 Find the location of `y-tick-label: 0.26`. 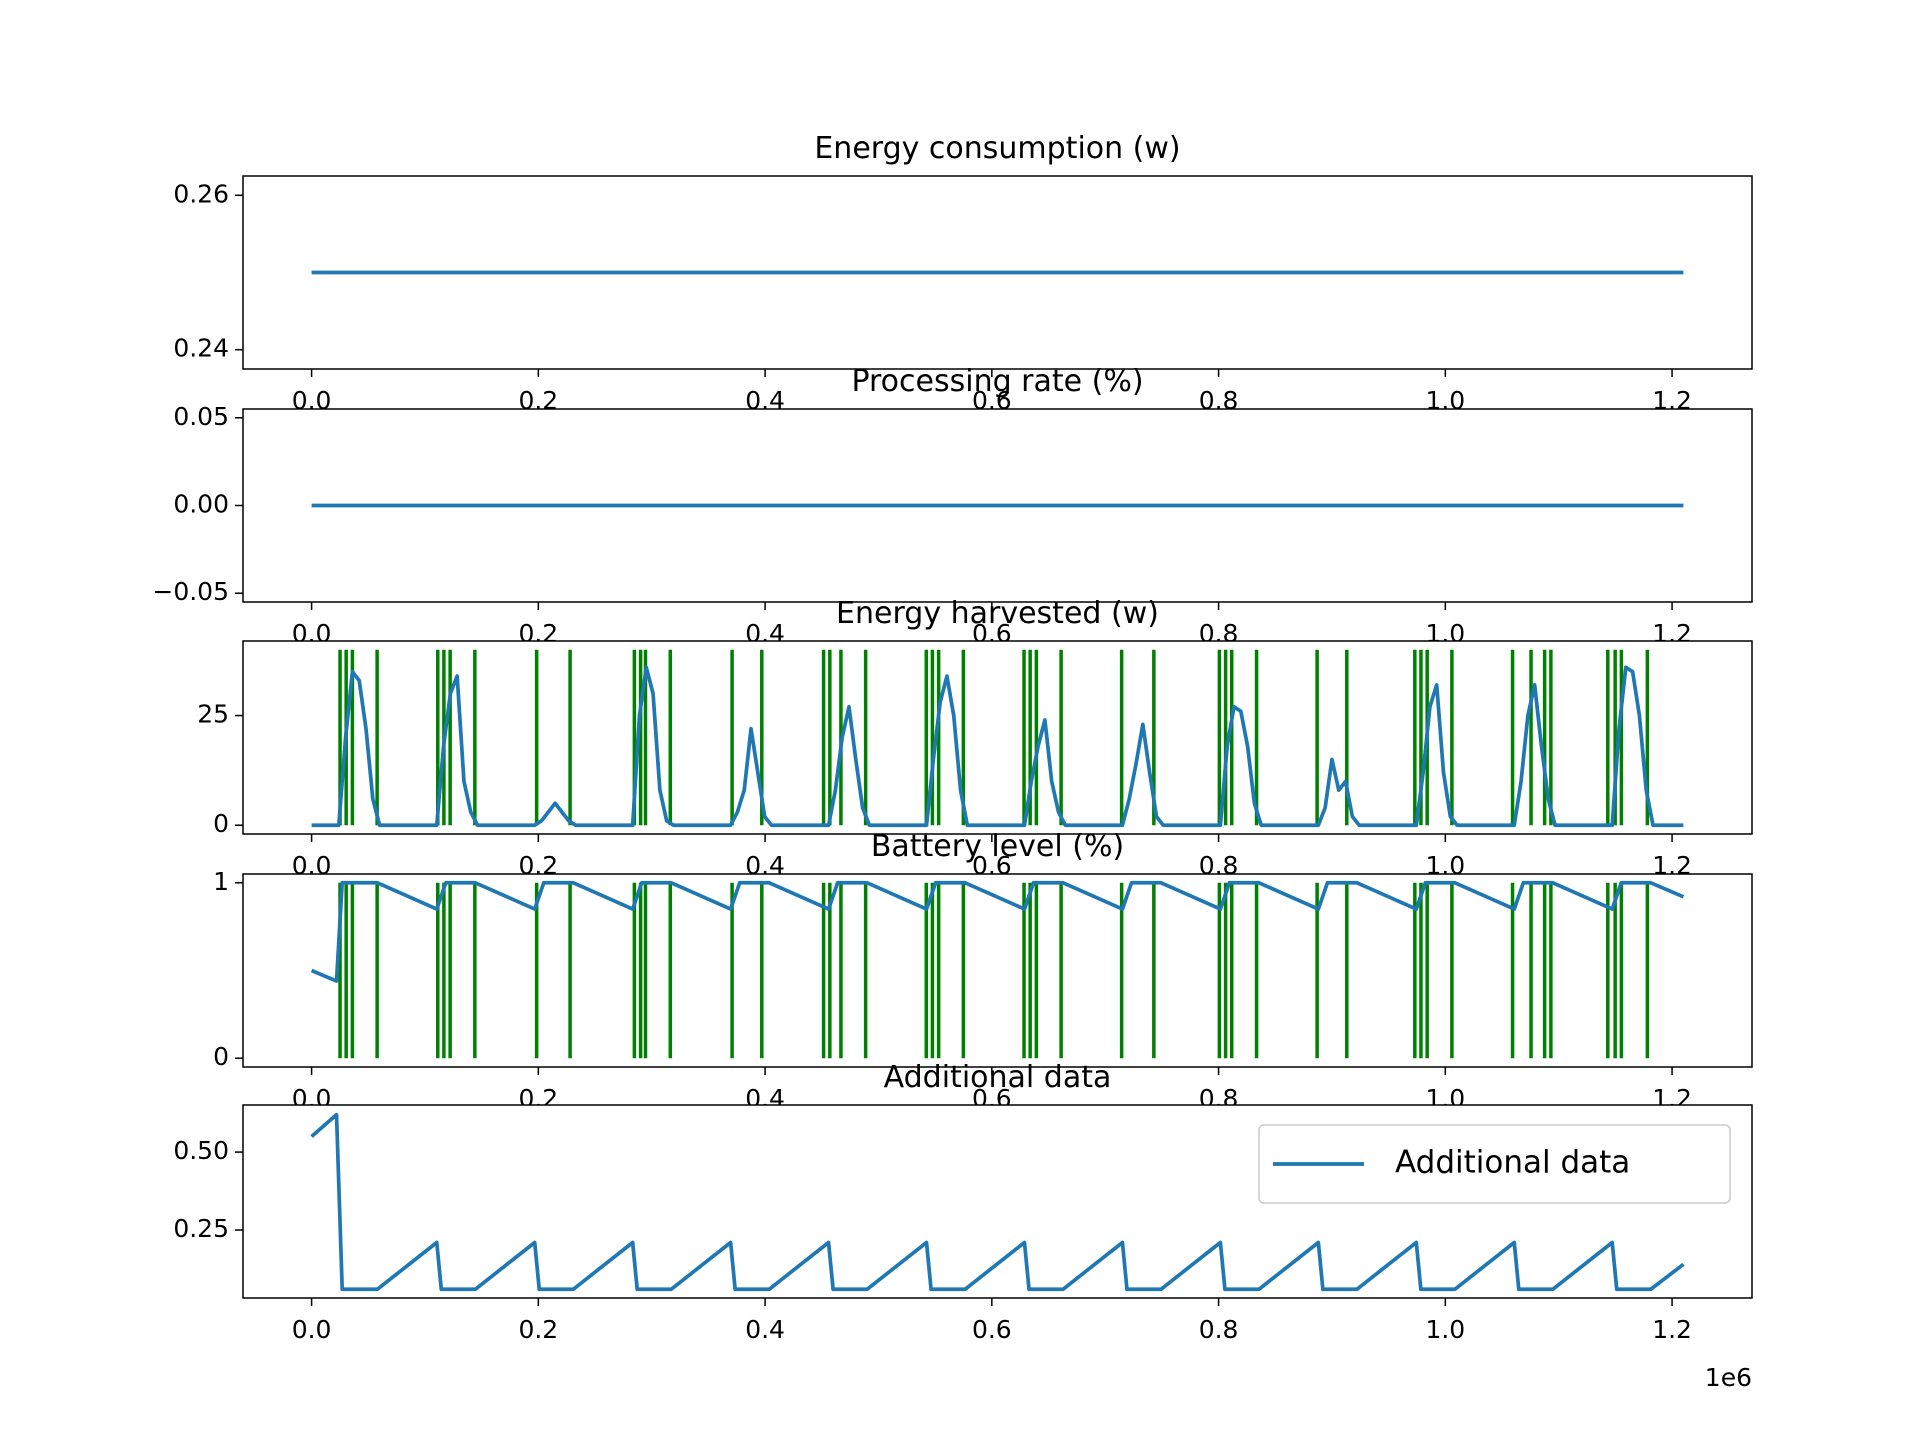

y-tick-label: 0.26 is located at coordinates (201, 193).